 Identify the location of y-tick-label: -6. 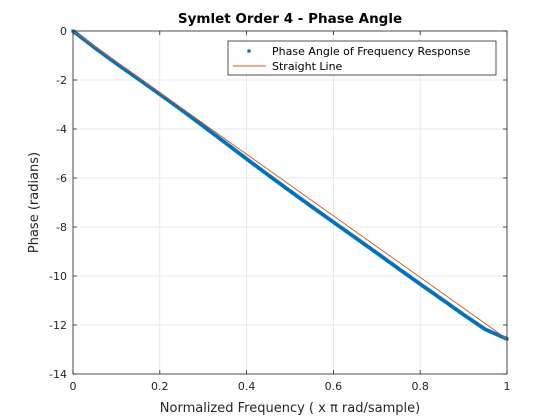
(61, 178).